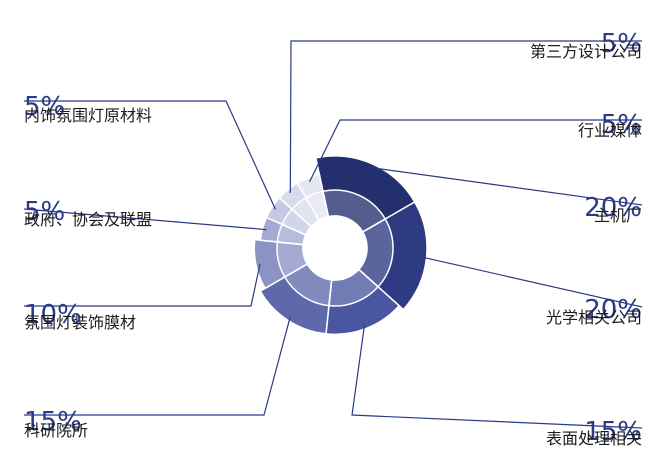 The image size is (660, 470). I want to click on data-label-percent-slice-8: 5%, so click(621, 125).